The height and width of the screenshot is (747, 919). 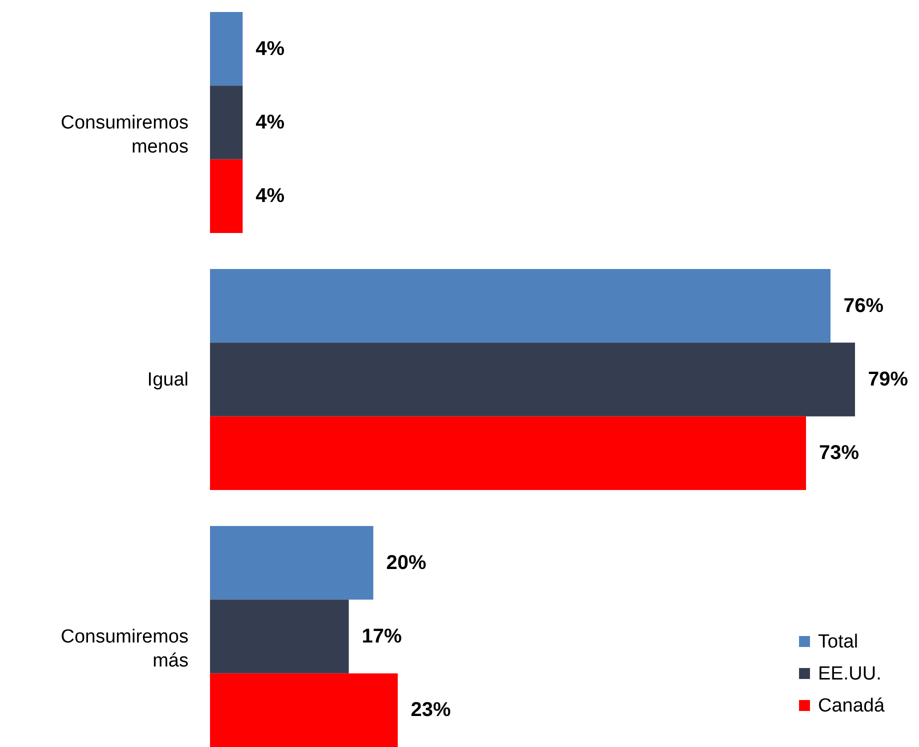 What do you see at coordinates (167, 380) in the screenshot?
I see `y-tick-label: Igual` at bounding box center [167, 380].